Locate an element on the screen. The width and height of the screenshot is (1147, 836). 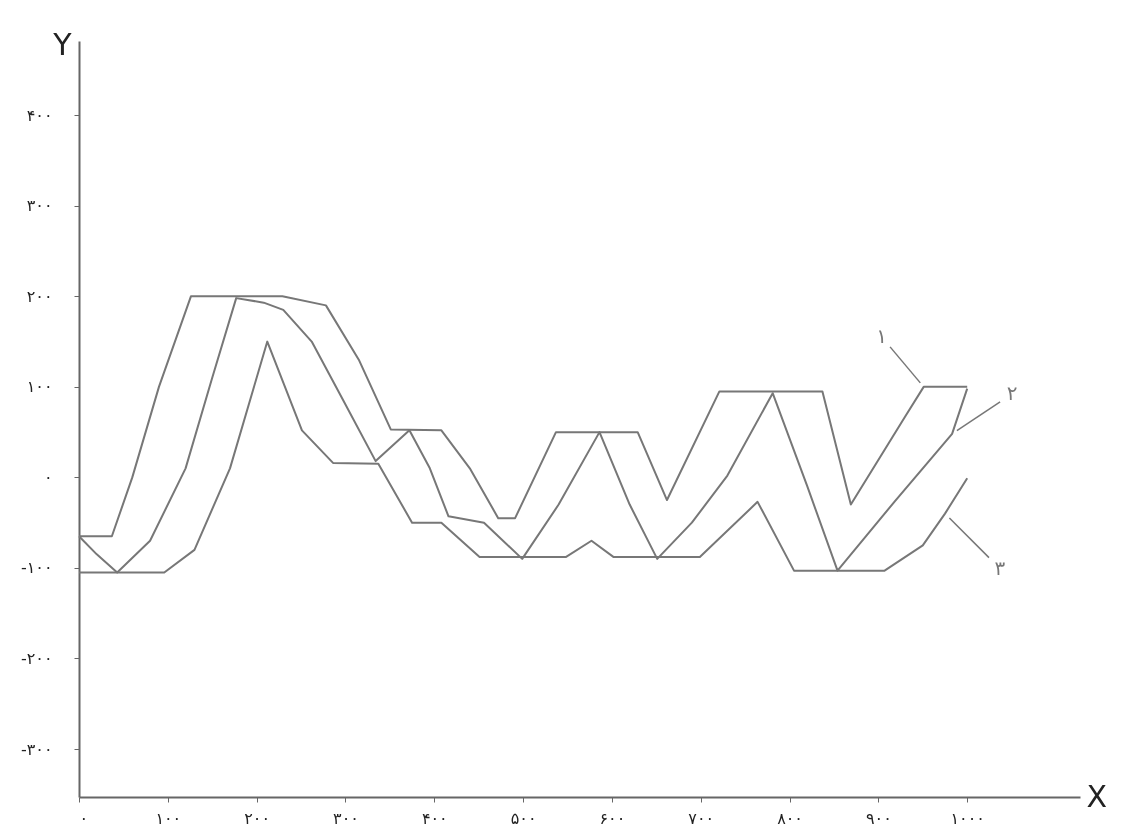
x-tick-label: ۰ is located at coordinates (84, 818).